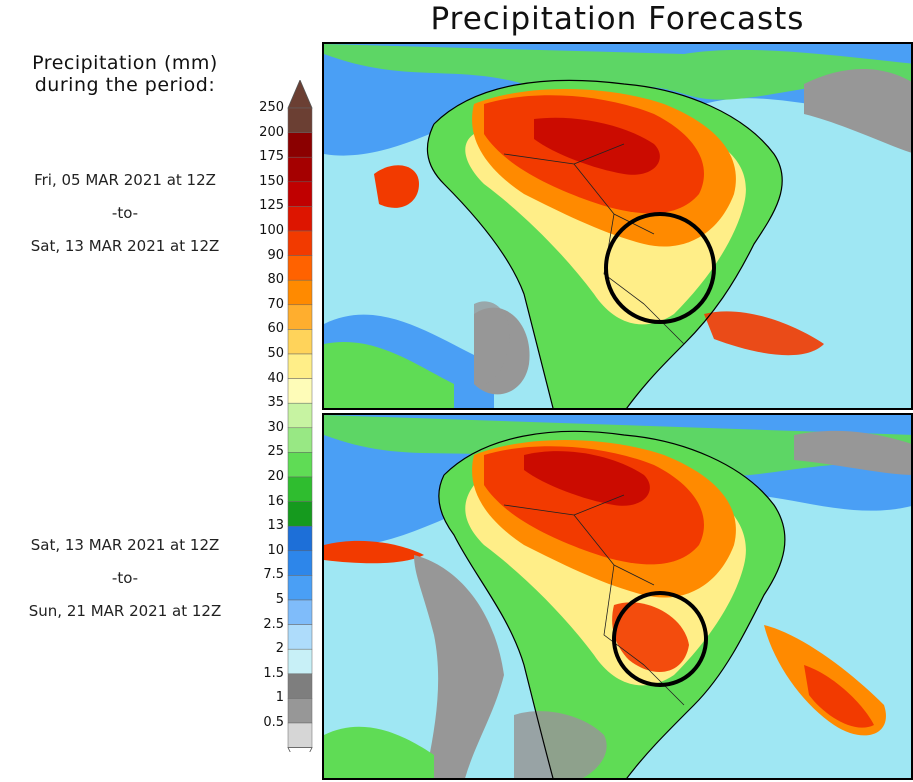 This screenshot has height=782, width=913. I want to click on map-1-south-pacific-green, so click(389, 375).